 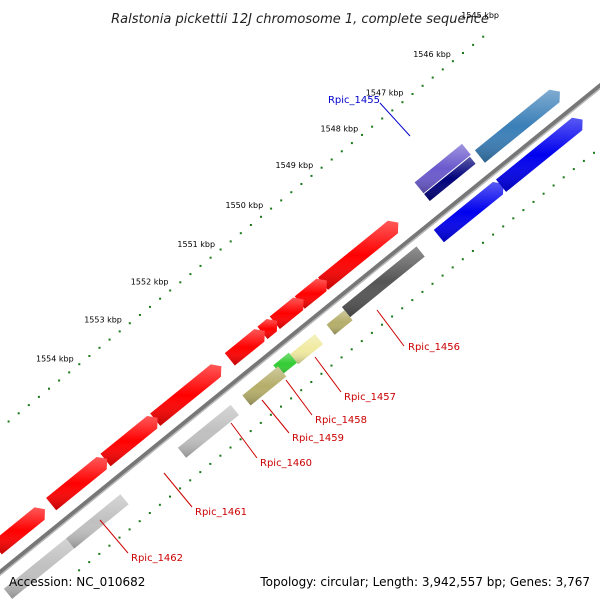 I want to click on gene-label: Rpic_1460, so click(x=286, y=463).